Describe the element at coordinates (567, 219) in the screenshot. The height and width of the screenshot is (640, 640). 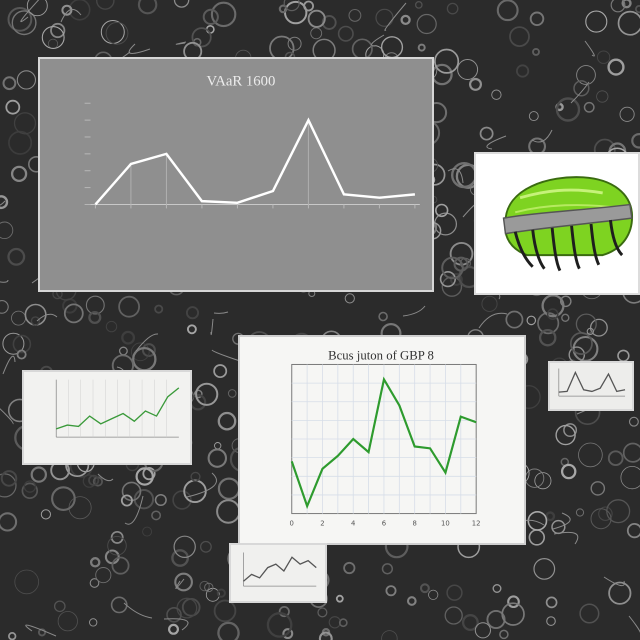
I see `grey-band-shape` at that location.